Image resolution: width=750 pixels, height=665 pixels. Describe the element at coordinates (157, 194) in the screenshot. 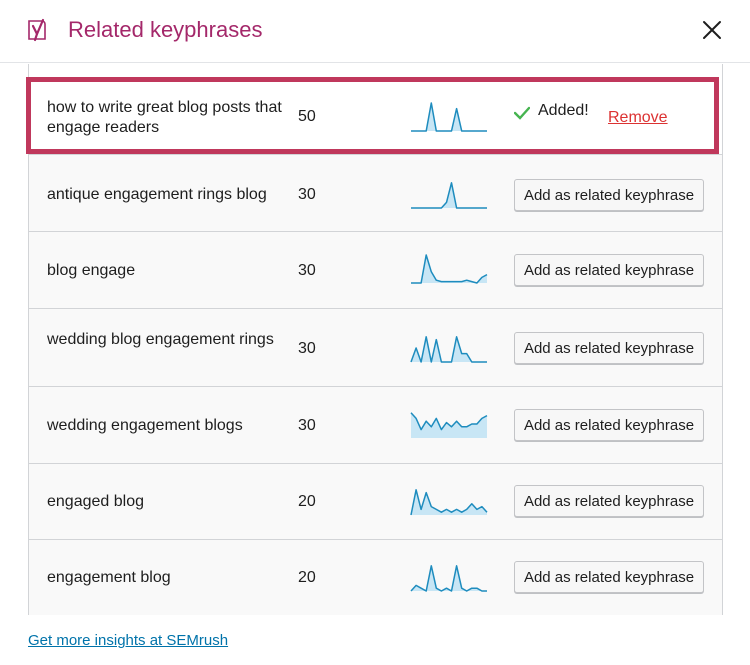

I see `keyphrase-text: antique engagement rings blog` at that location.